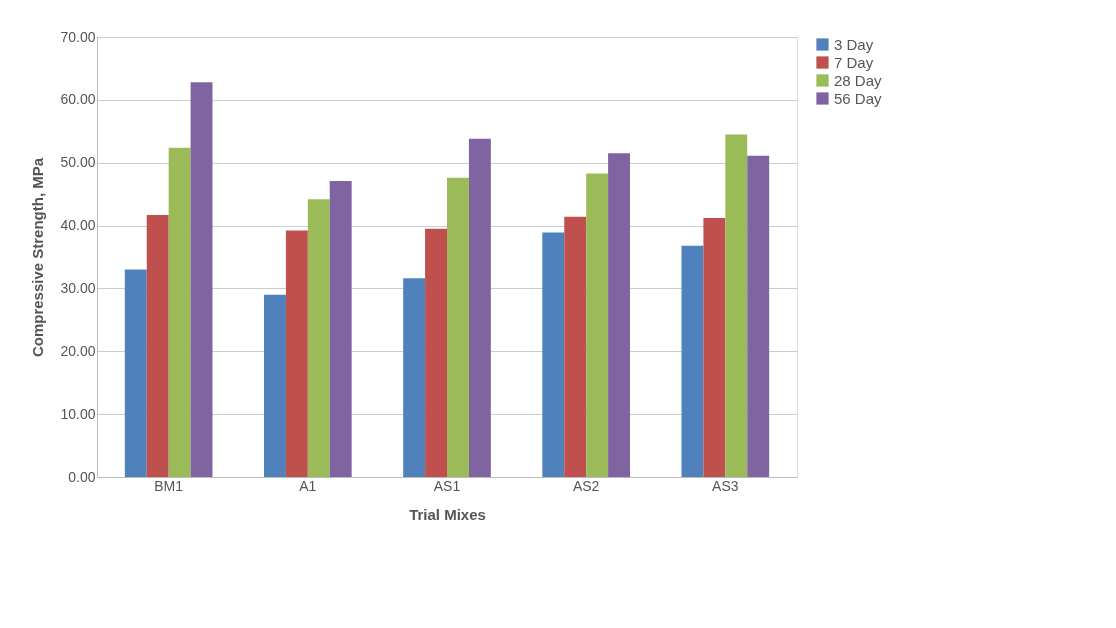 Image resolution: width=1116 pixels, height=628 pixels. I want to click on legend-label: 28 Day, so click(858, 80).